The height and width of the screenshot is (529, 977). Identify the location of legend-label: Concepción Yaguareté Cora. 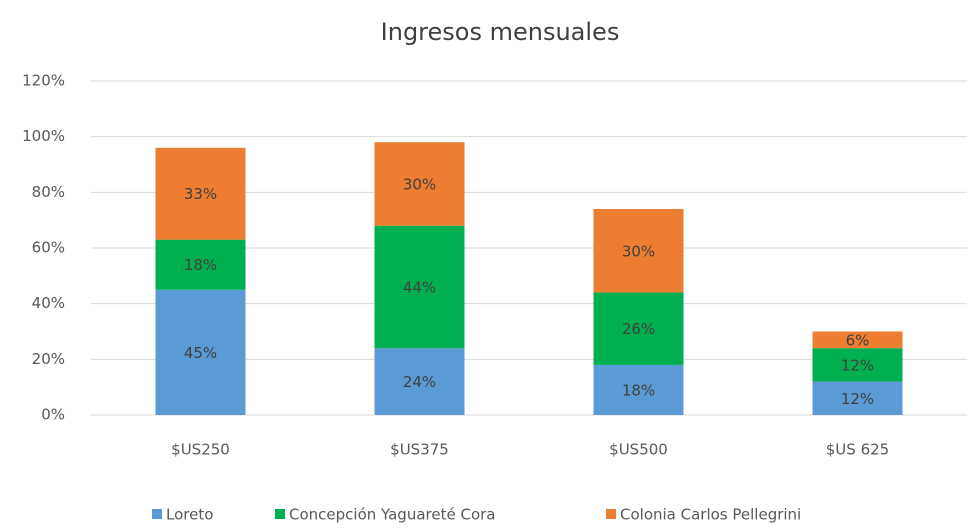
(392, 515).